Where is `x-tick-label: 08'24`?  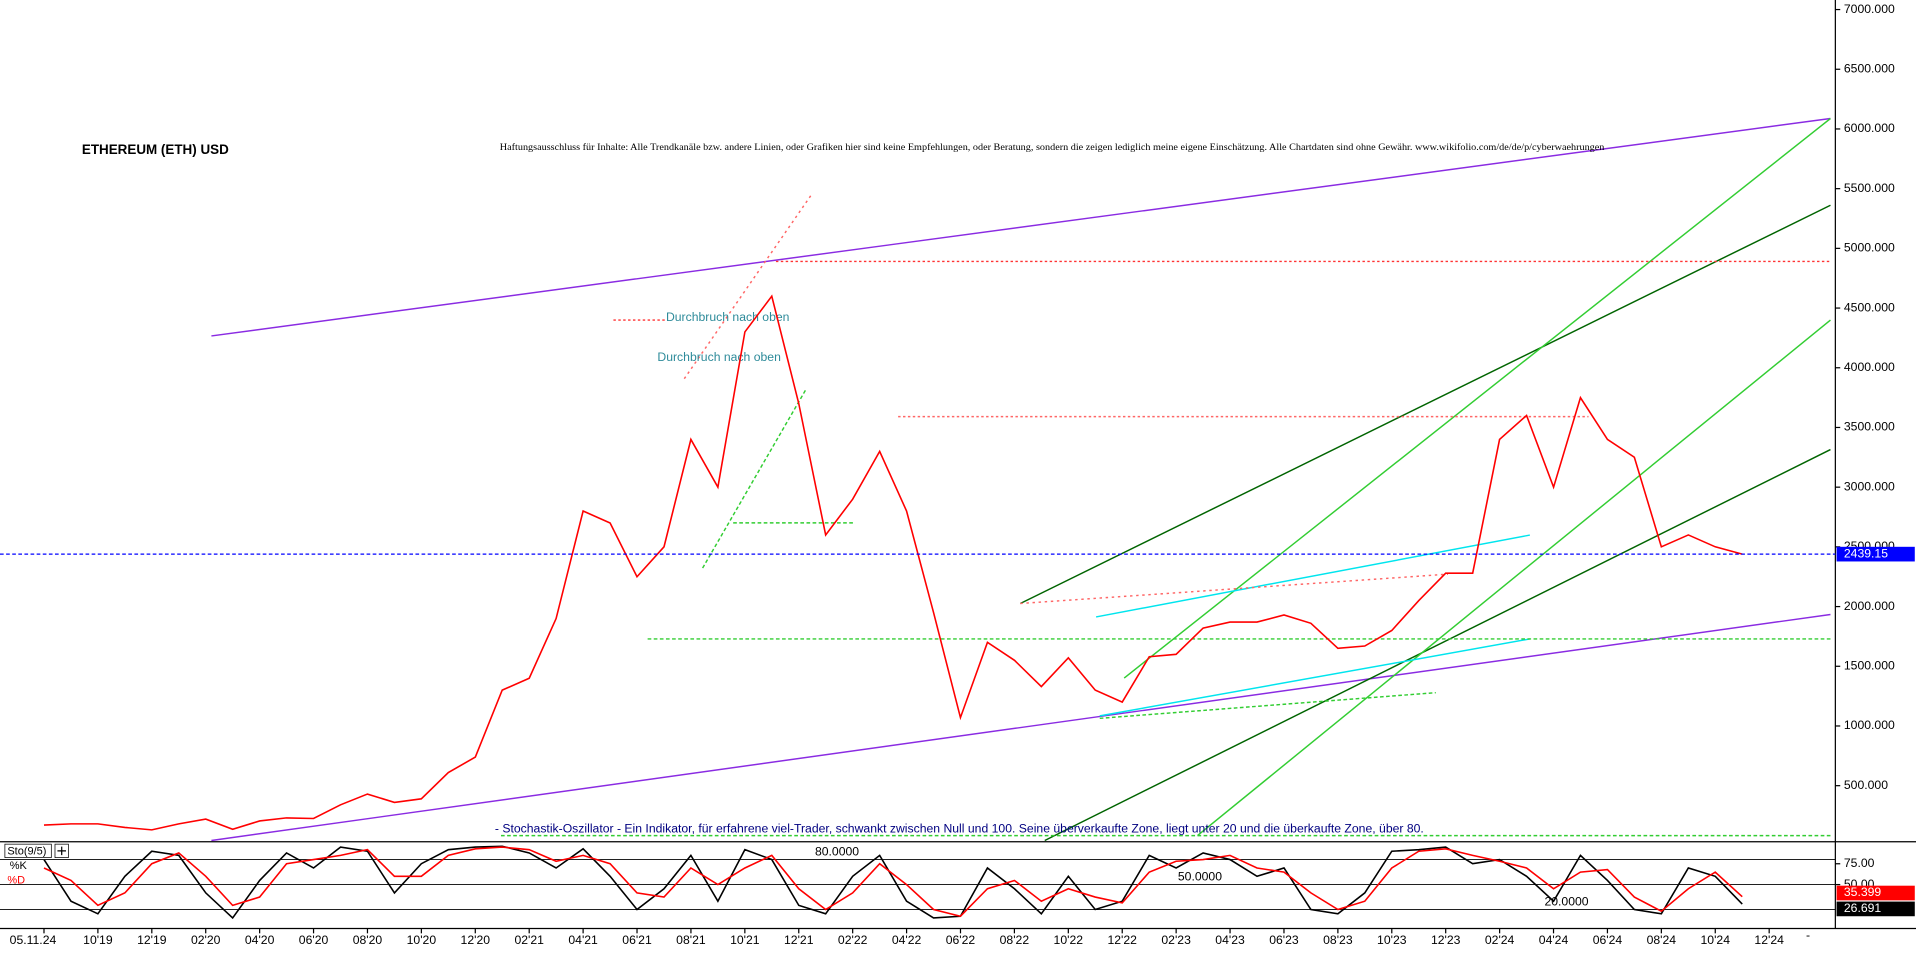 x-tick-label: 08'24 is located at coordinates (1662, 940).